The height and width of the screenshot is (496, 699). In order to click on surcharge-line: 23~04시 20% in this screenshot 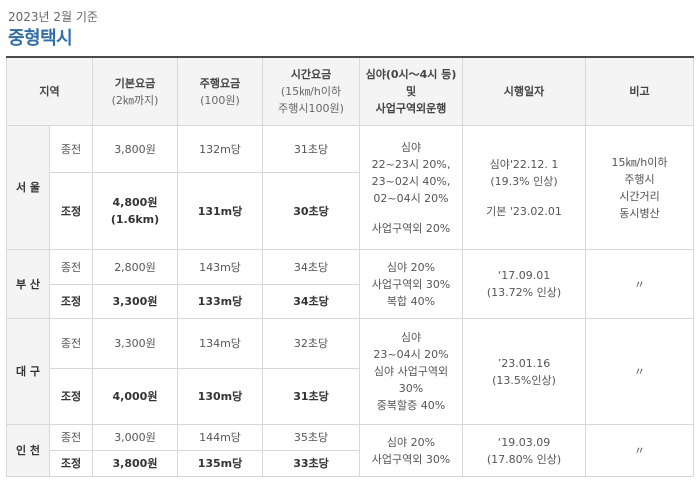, I will do `click(411, 354)`.